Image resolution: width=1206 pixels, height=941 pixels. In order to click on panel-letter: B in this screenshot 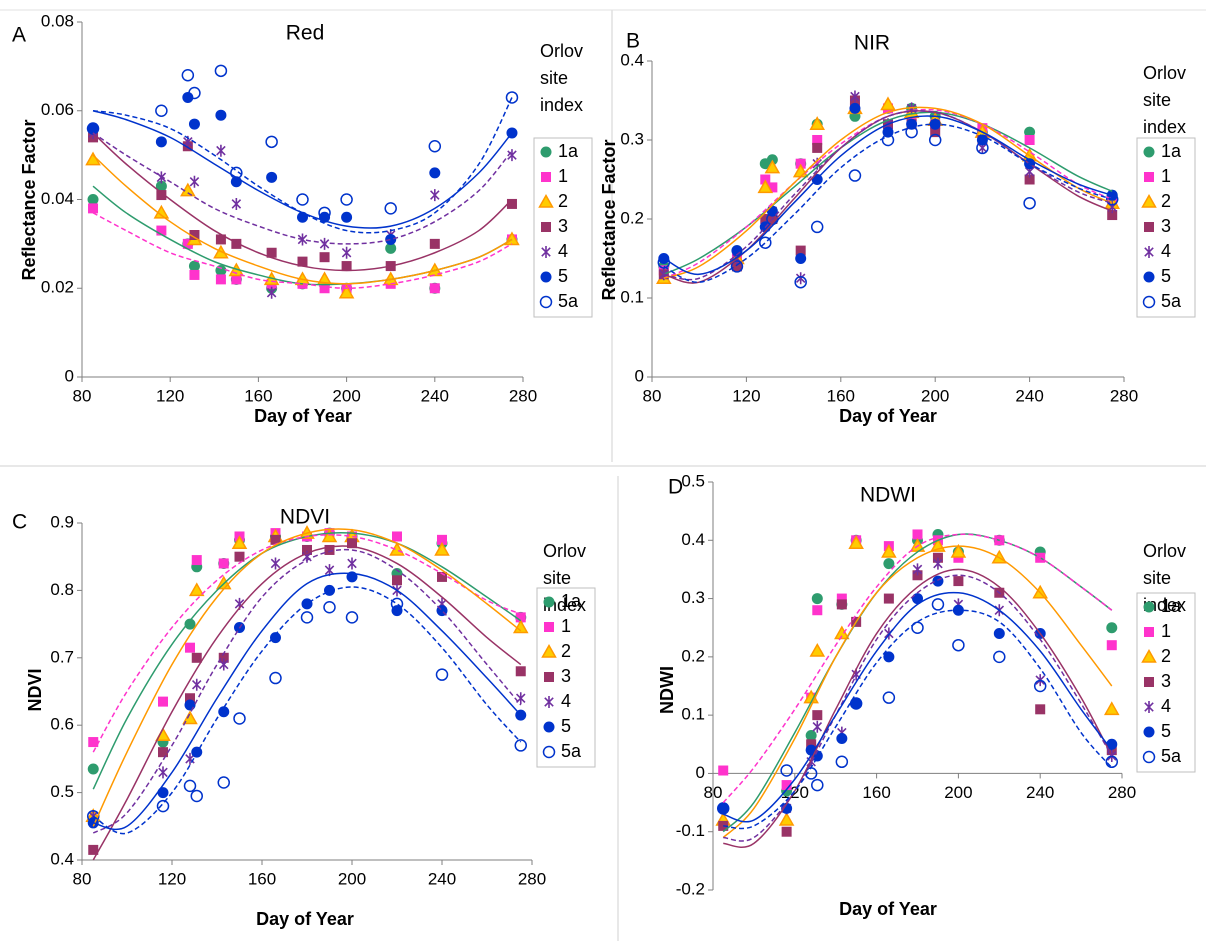, I will do `click(633, 41)`.